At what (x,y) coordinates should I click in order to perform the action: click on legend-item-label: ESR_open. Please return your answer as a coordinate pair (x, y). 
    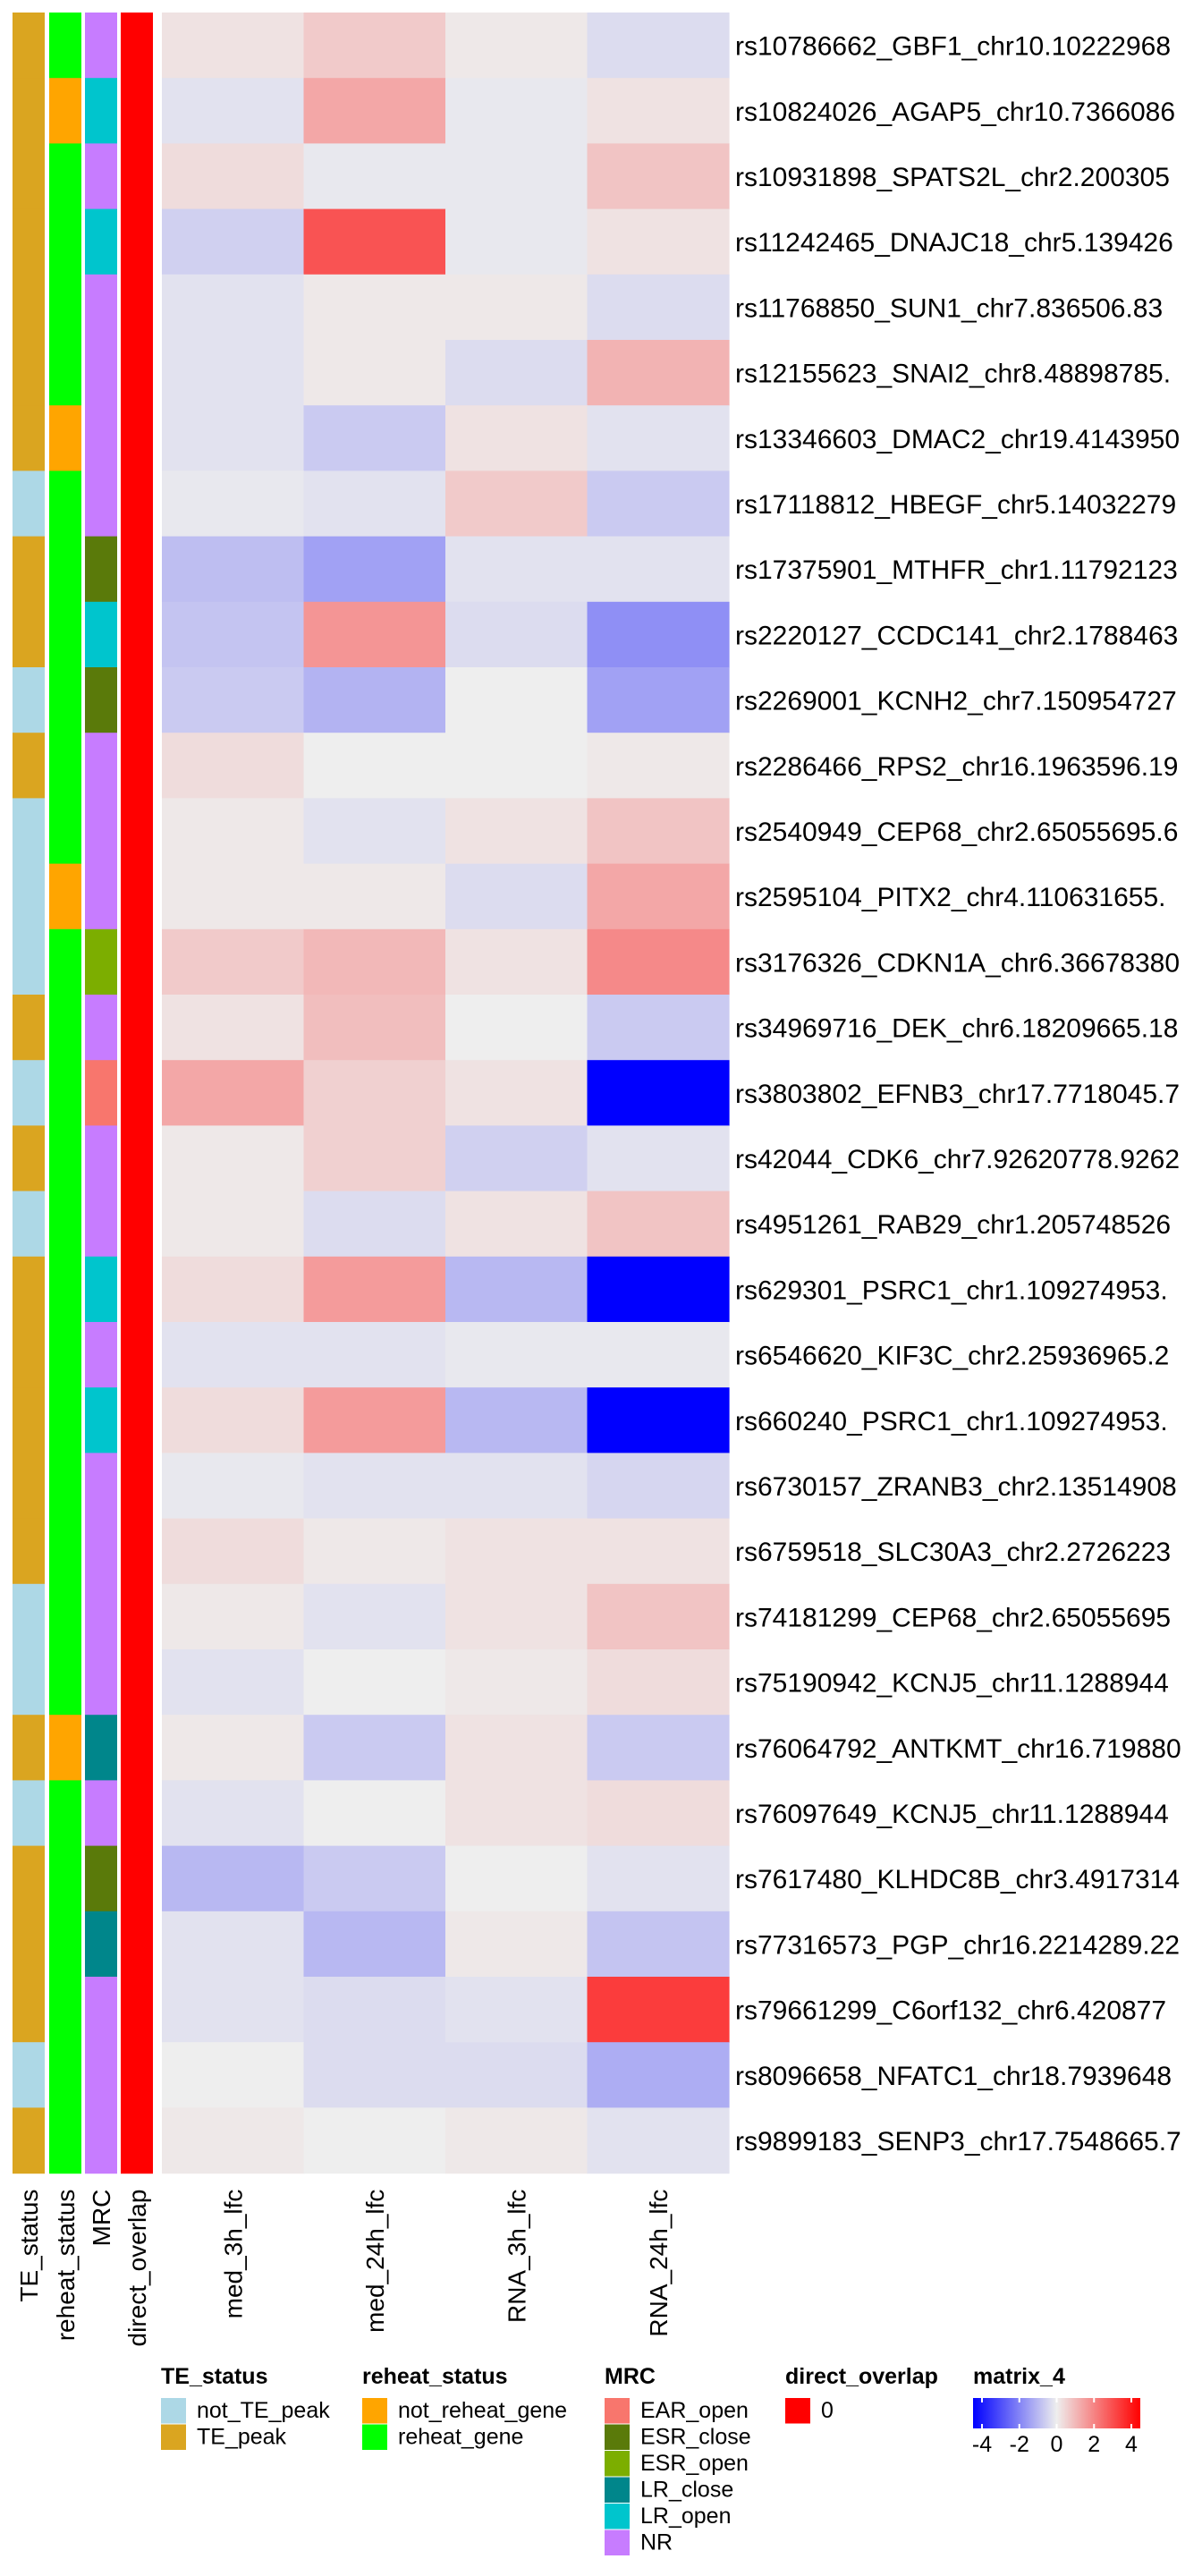
    Looking at the image, I should click on (694, 2463).